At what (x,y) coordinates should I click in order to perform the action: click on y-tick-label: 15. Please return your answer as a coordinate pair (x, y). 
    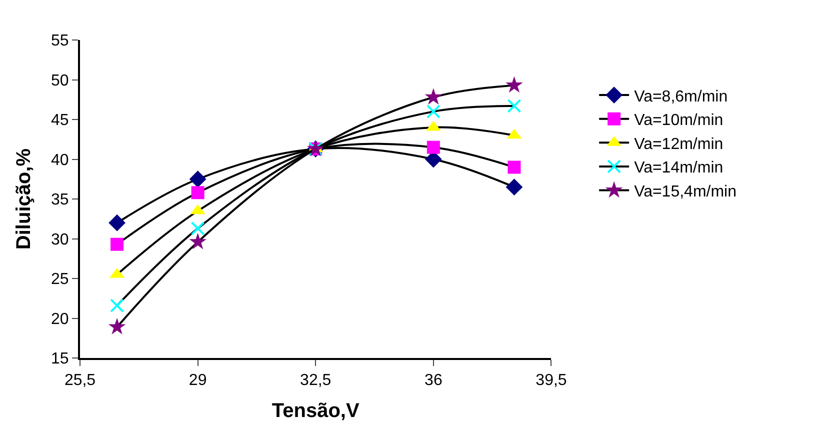
    Looking at the image, I should click on (60, 359).